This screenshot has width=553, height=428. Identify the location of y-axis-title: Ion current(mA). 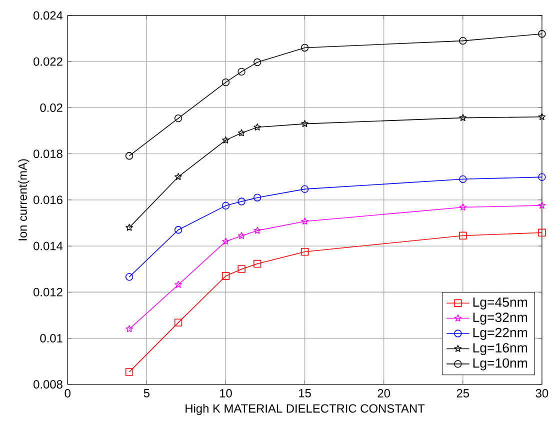
(24, 199).